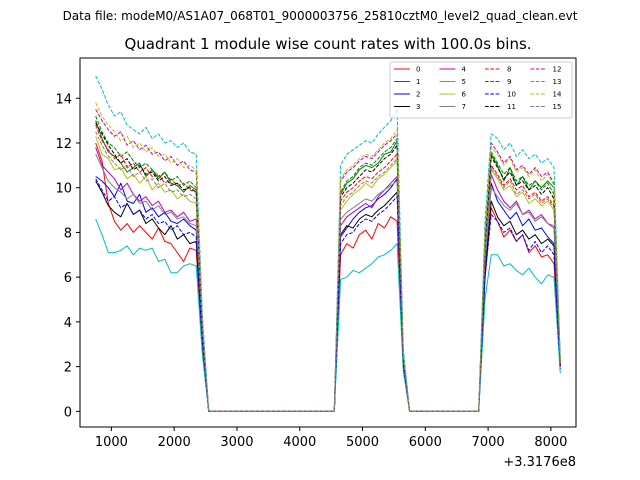 Image resolution: width=640 pixels, height=480 pixels. I want to click on y-tick-label: 10, so click(63, 189).